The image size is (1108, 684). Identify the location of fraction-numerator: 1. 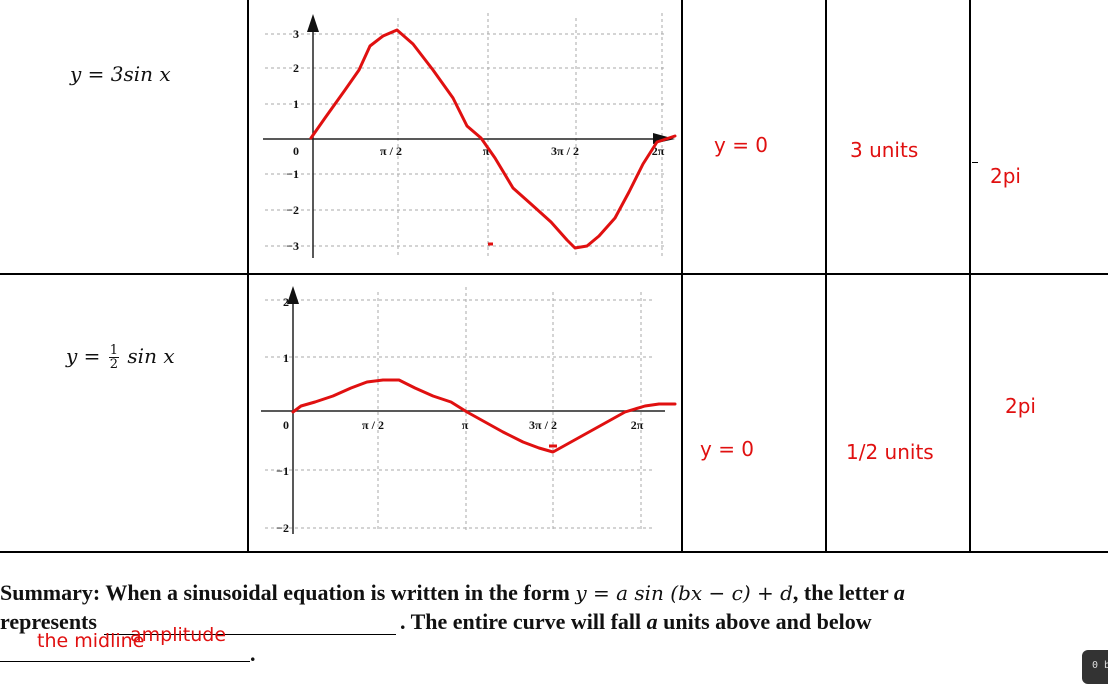
(114, 350).